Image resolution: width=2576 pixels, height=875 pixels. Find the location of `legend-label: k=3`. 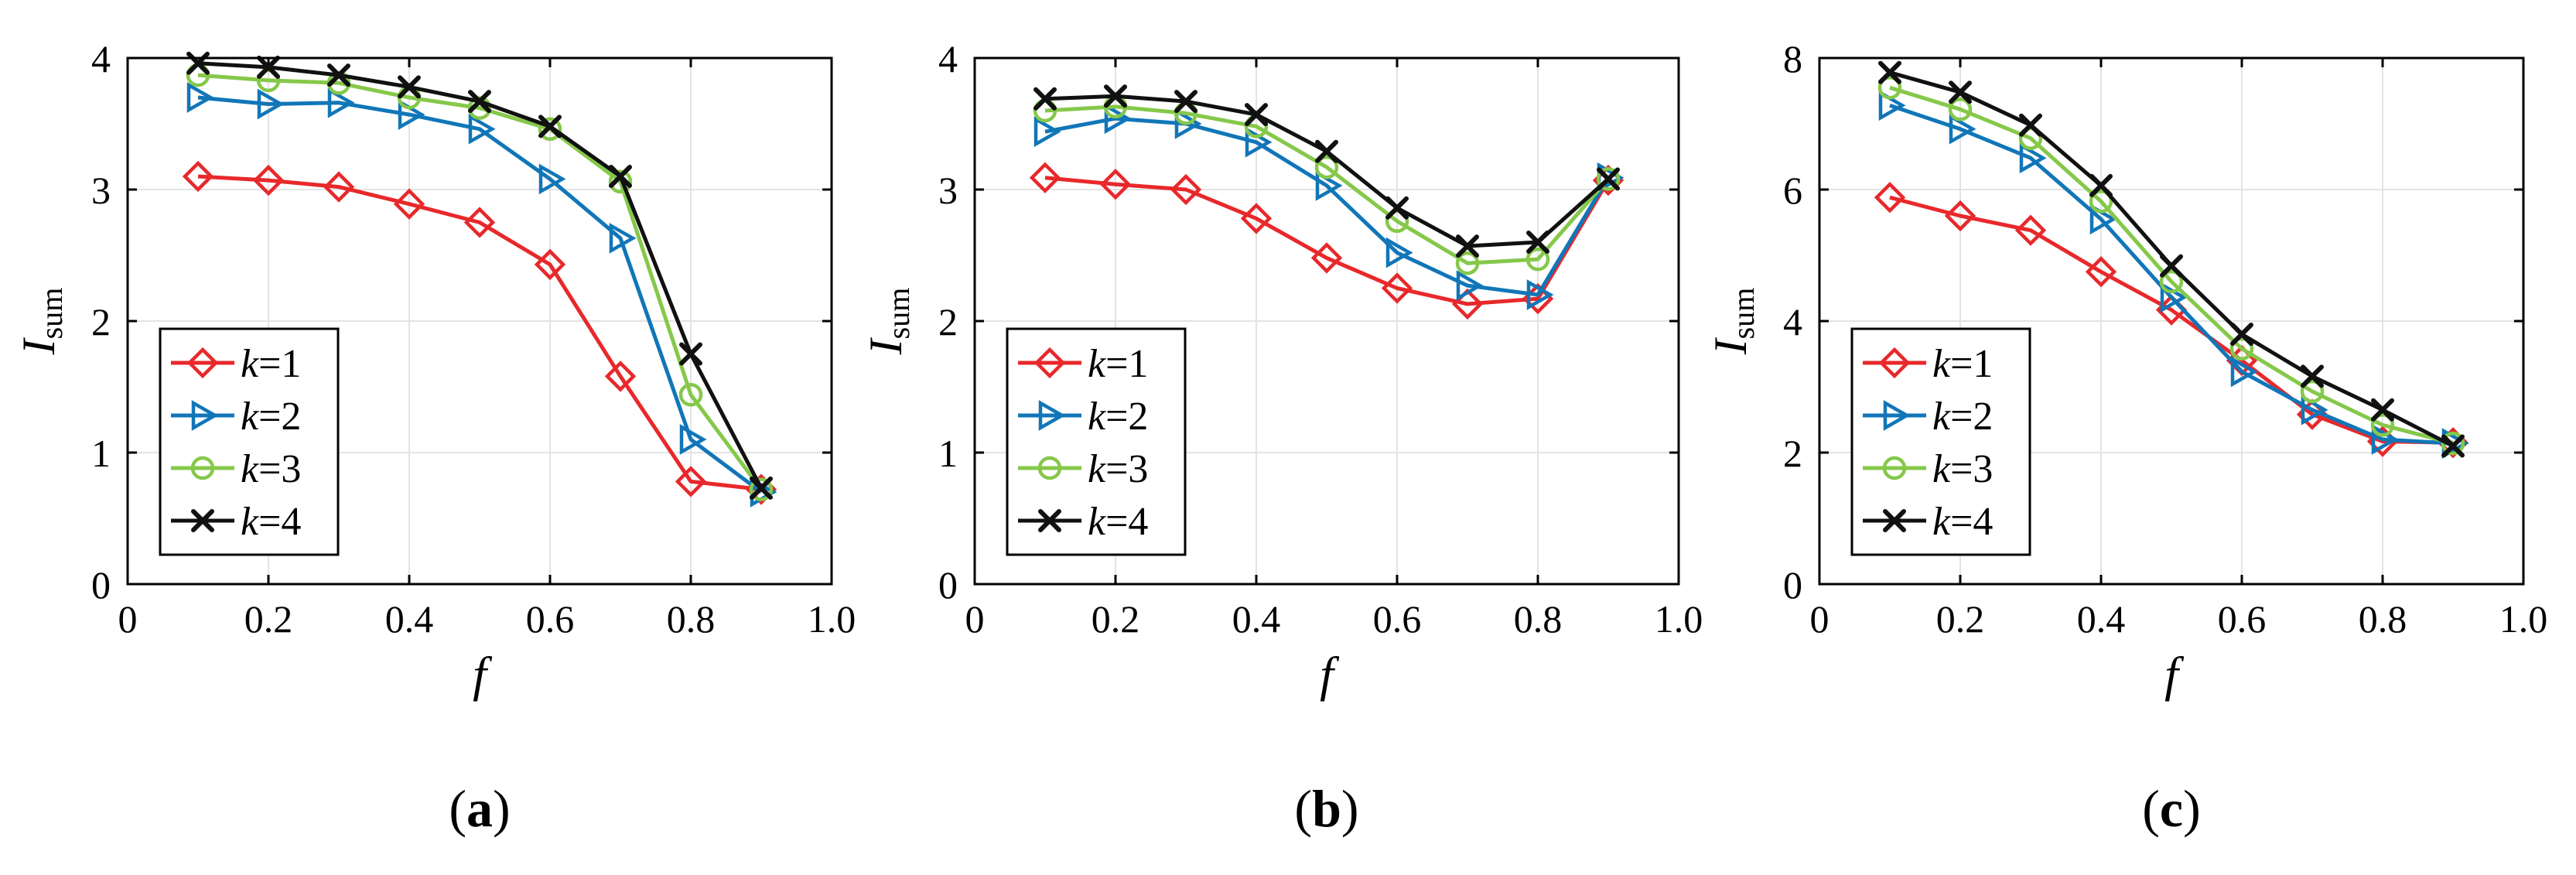

legend-label: k=3 is located at coordinates (1118, 469).